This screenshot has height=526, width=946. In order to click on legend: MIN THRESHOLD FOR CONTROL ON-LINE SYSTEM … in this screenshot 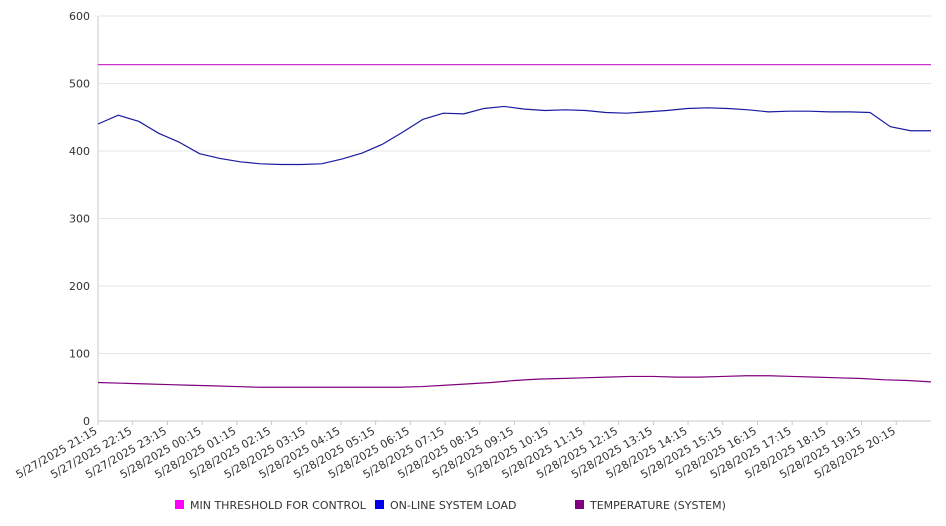, I will do `click(450, 505)`.